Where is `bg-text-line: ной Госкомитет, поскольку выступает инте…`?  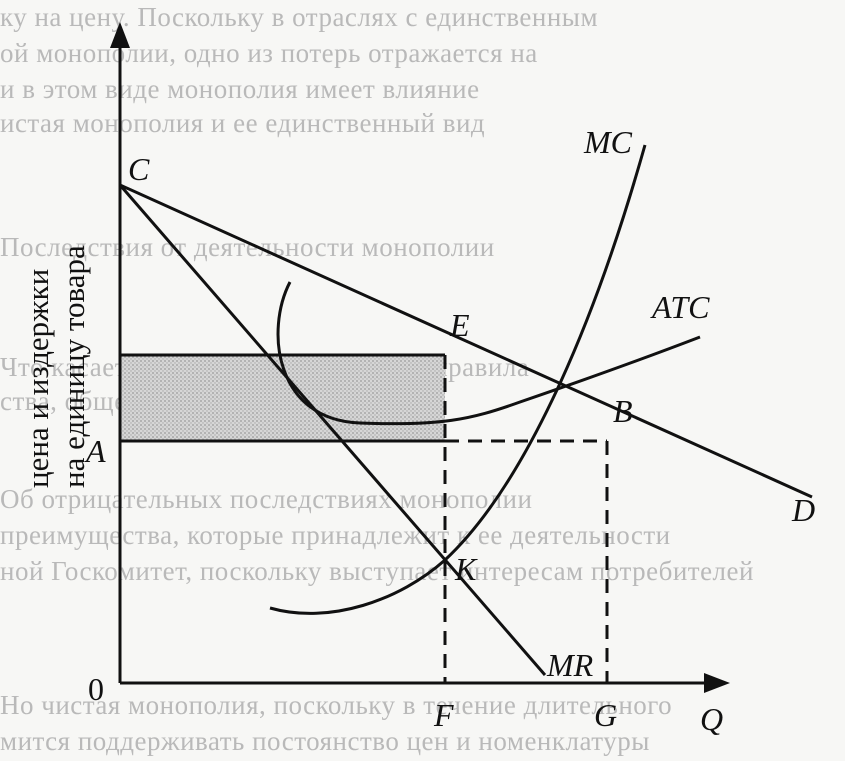 bg-text-line: ной Госкомитет, поскольку выступает инте… is located at coordinates (377, 571).